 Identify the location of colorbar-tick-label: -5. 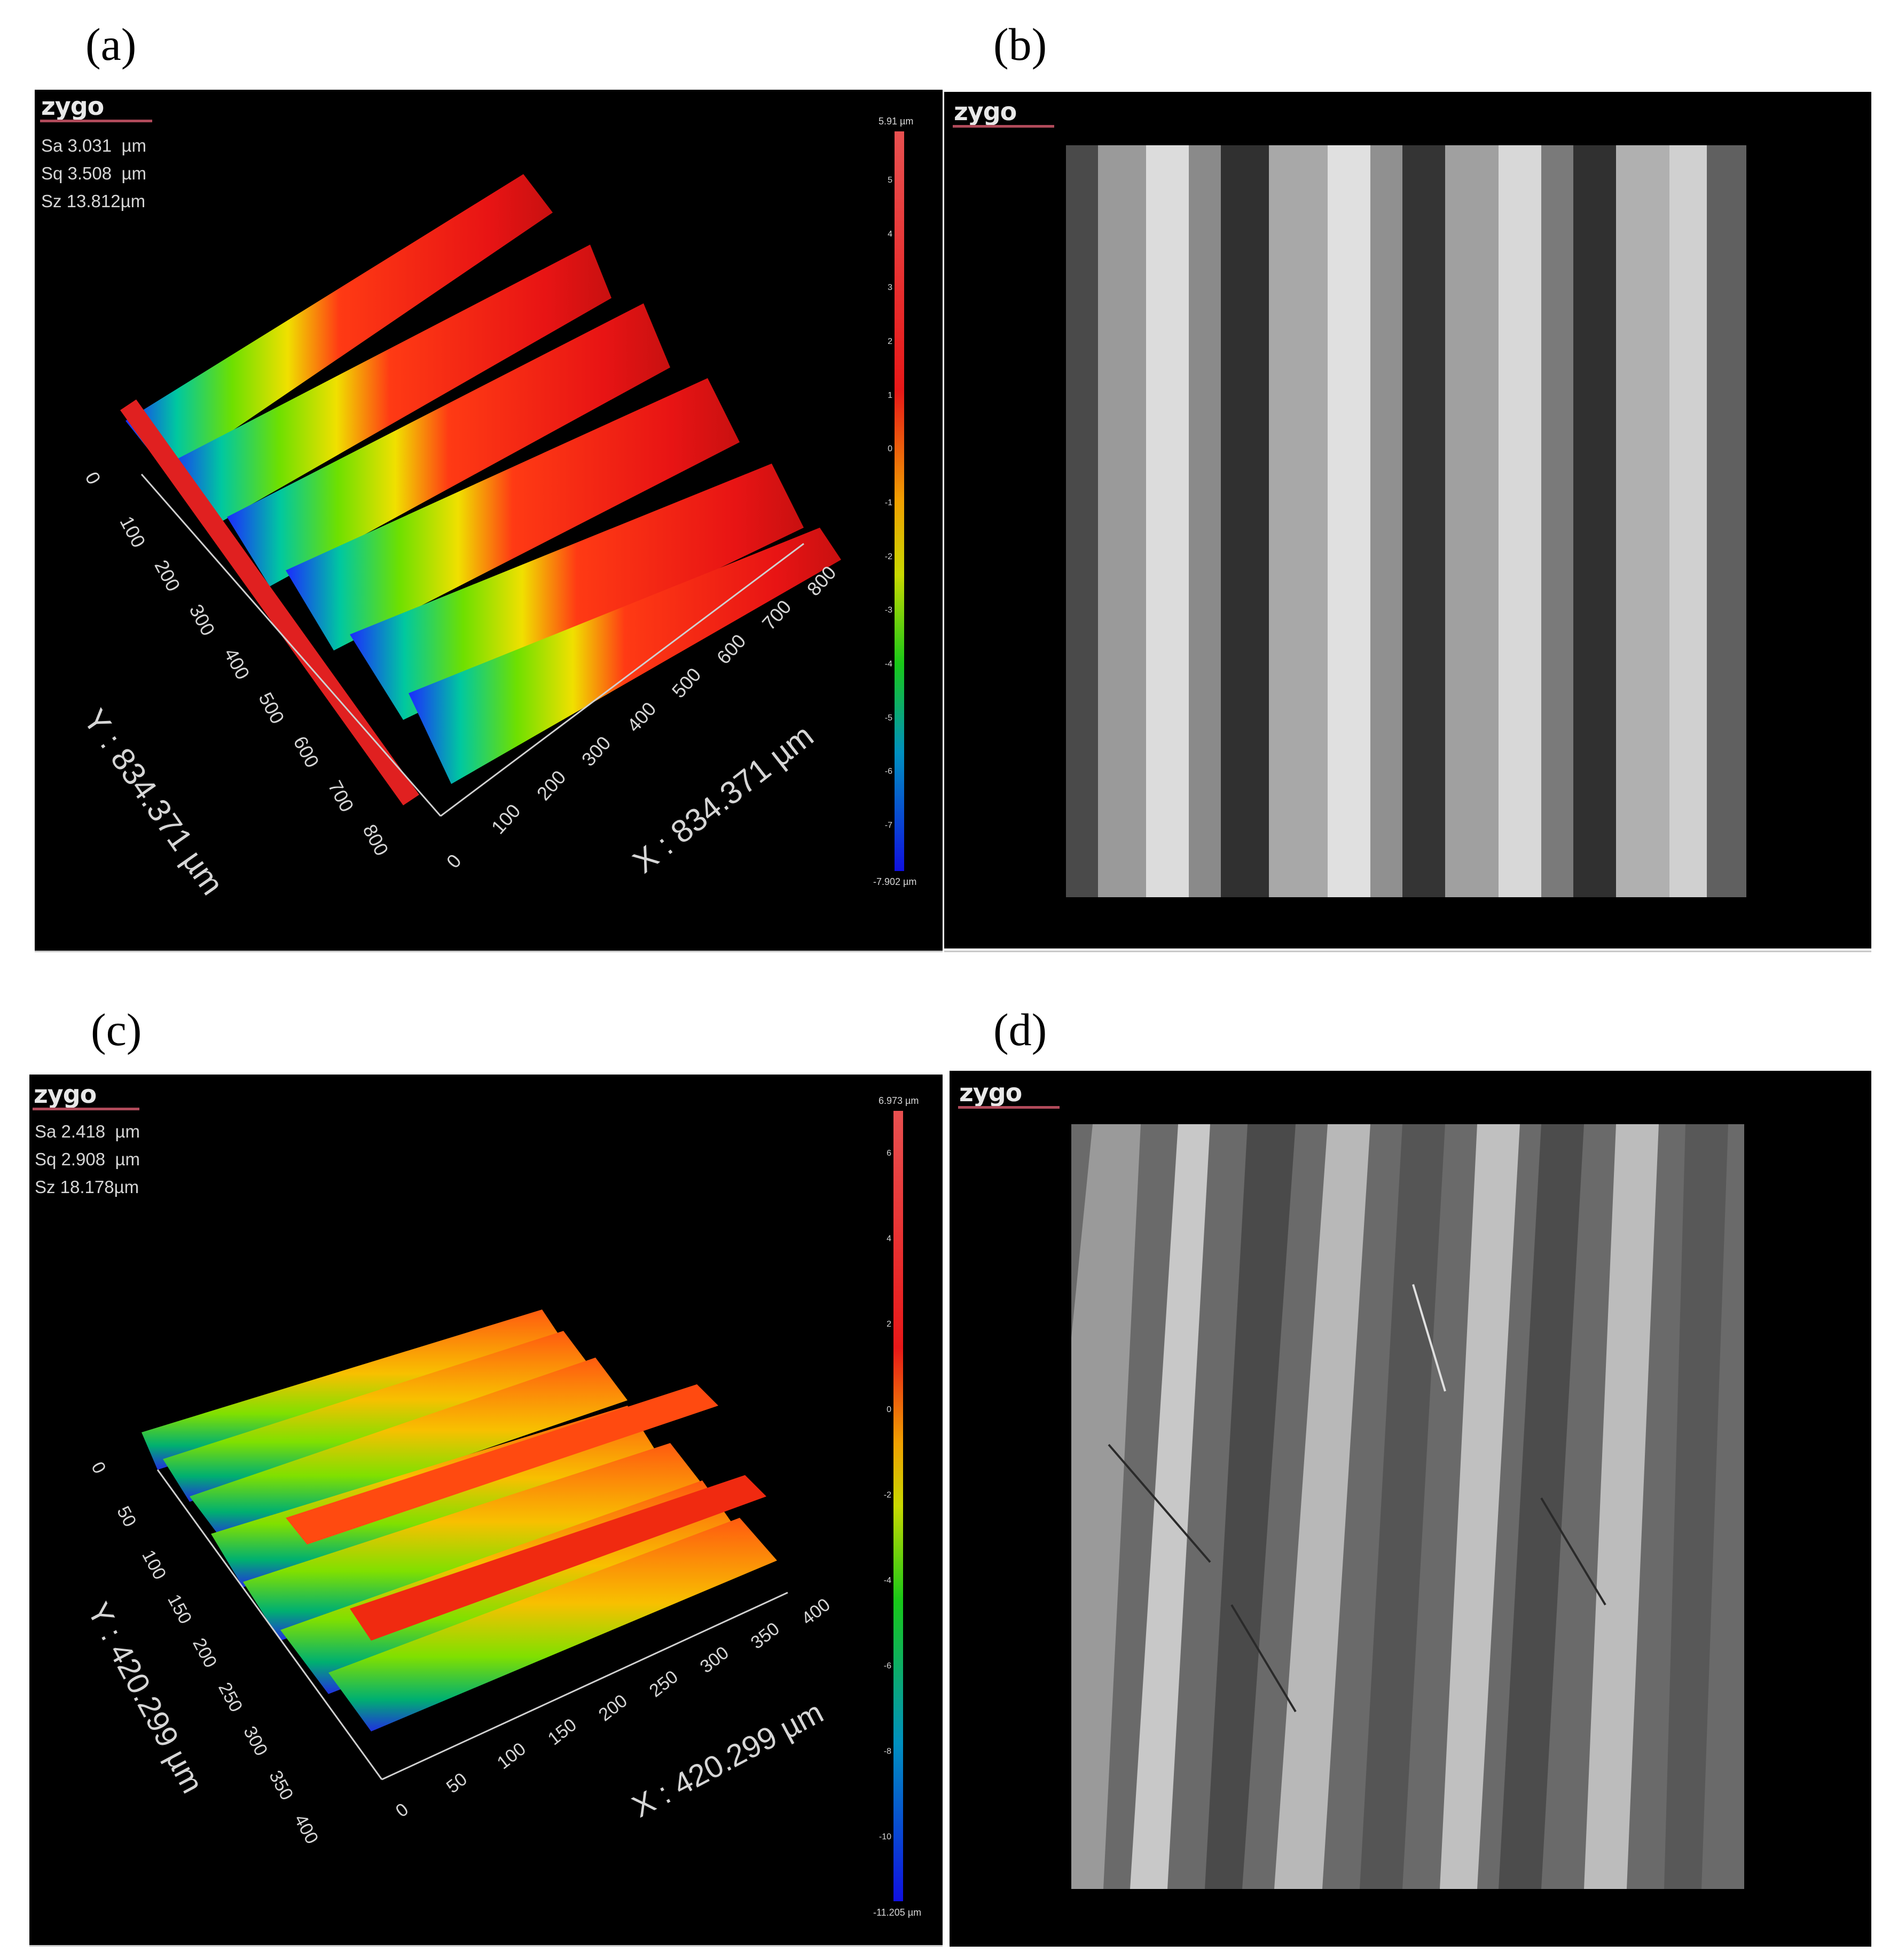
(888, 718).